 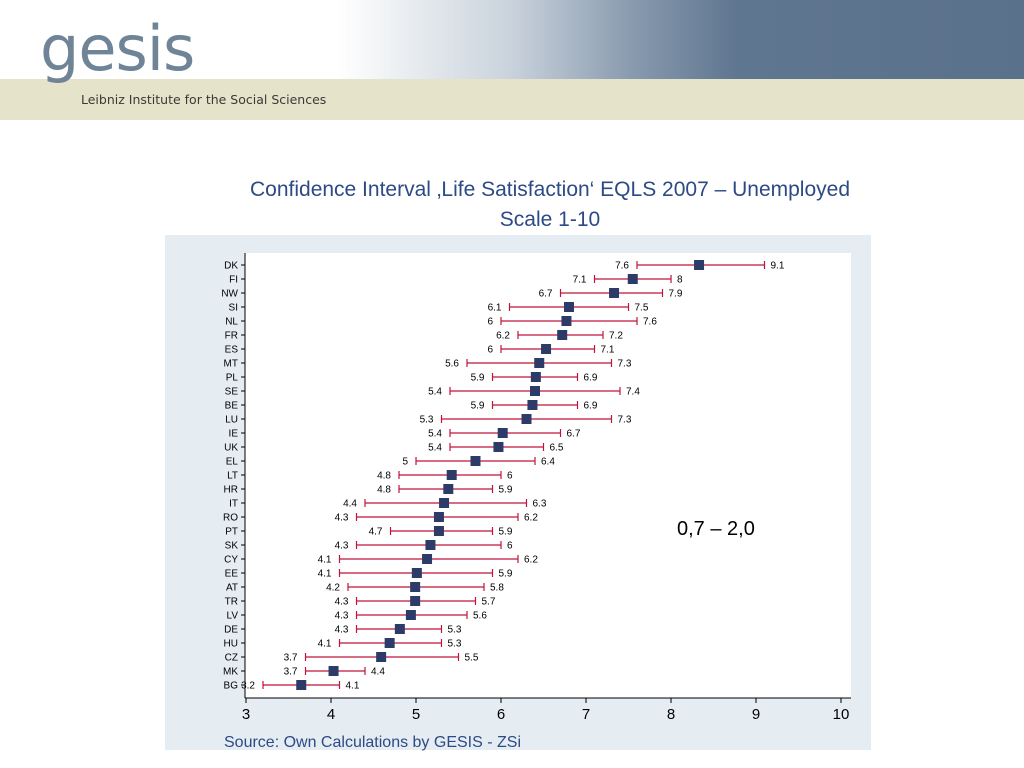 What do you see at coordinates (291, 672) in the screenshot?
I see `ci-lower-label-mk: 3.7` at bounding box center [291, 672].